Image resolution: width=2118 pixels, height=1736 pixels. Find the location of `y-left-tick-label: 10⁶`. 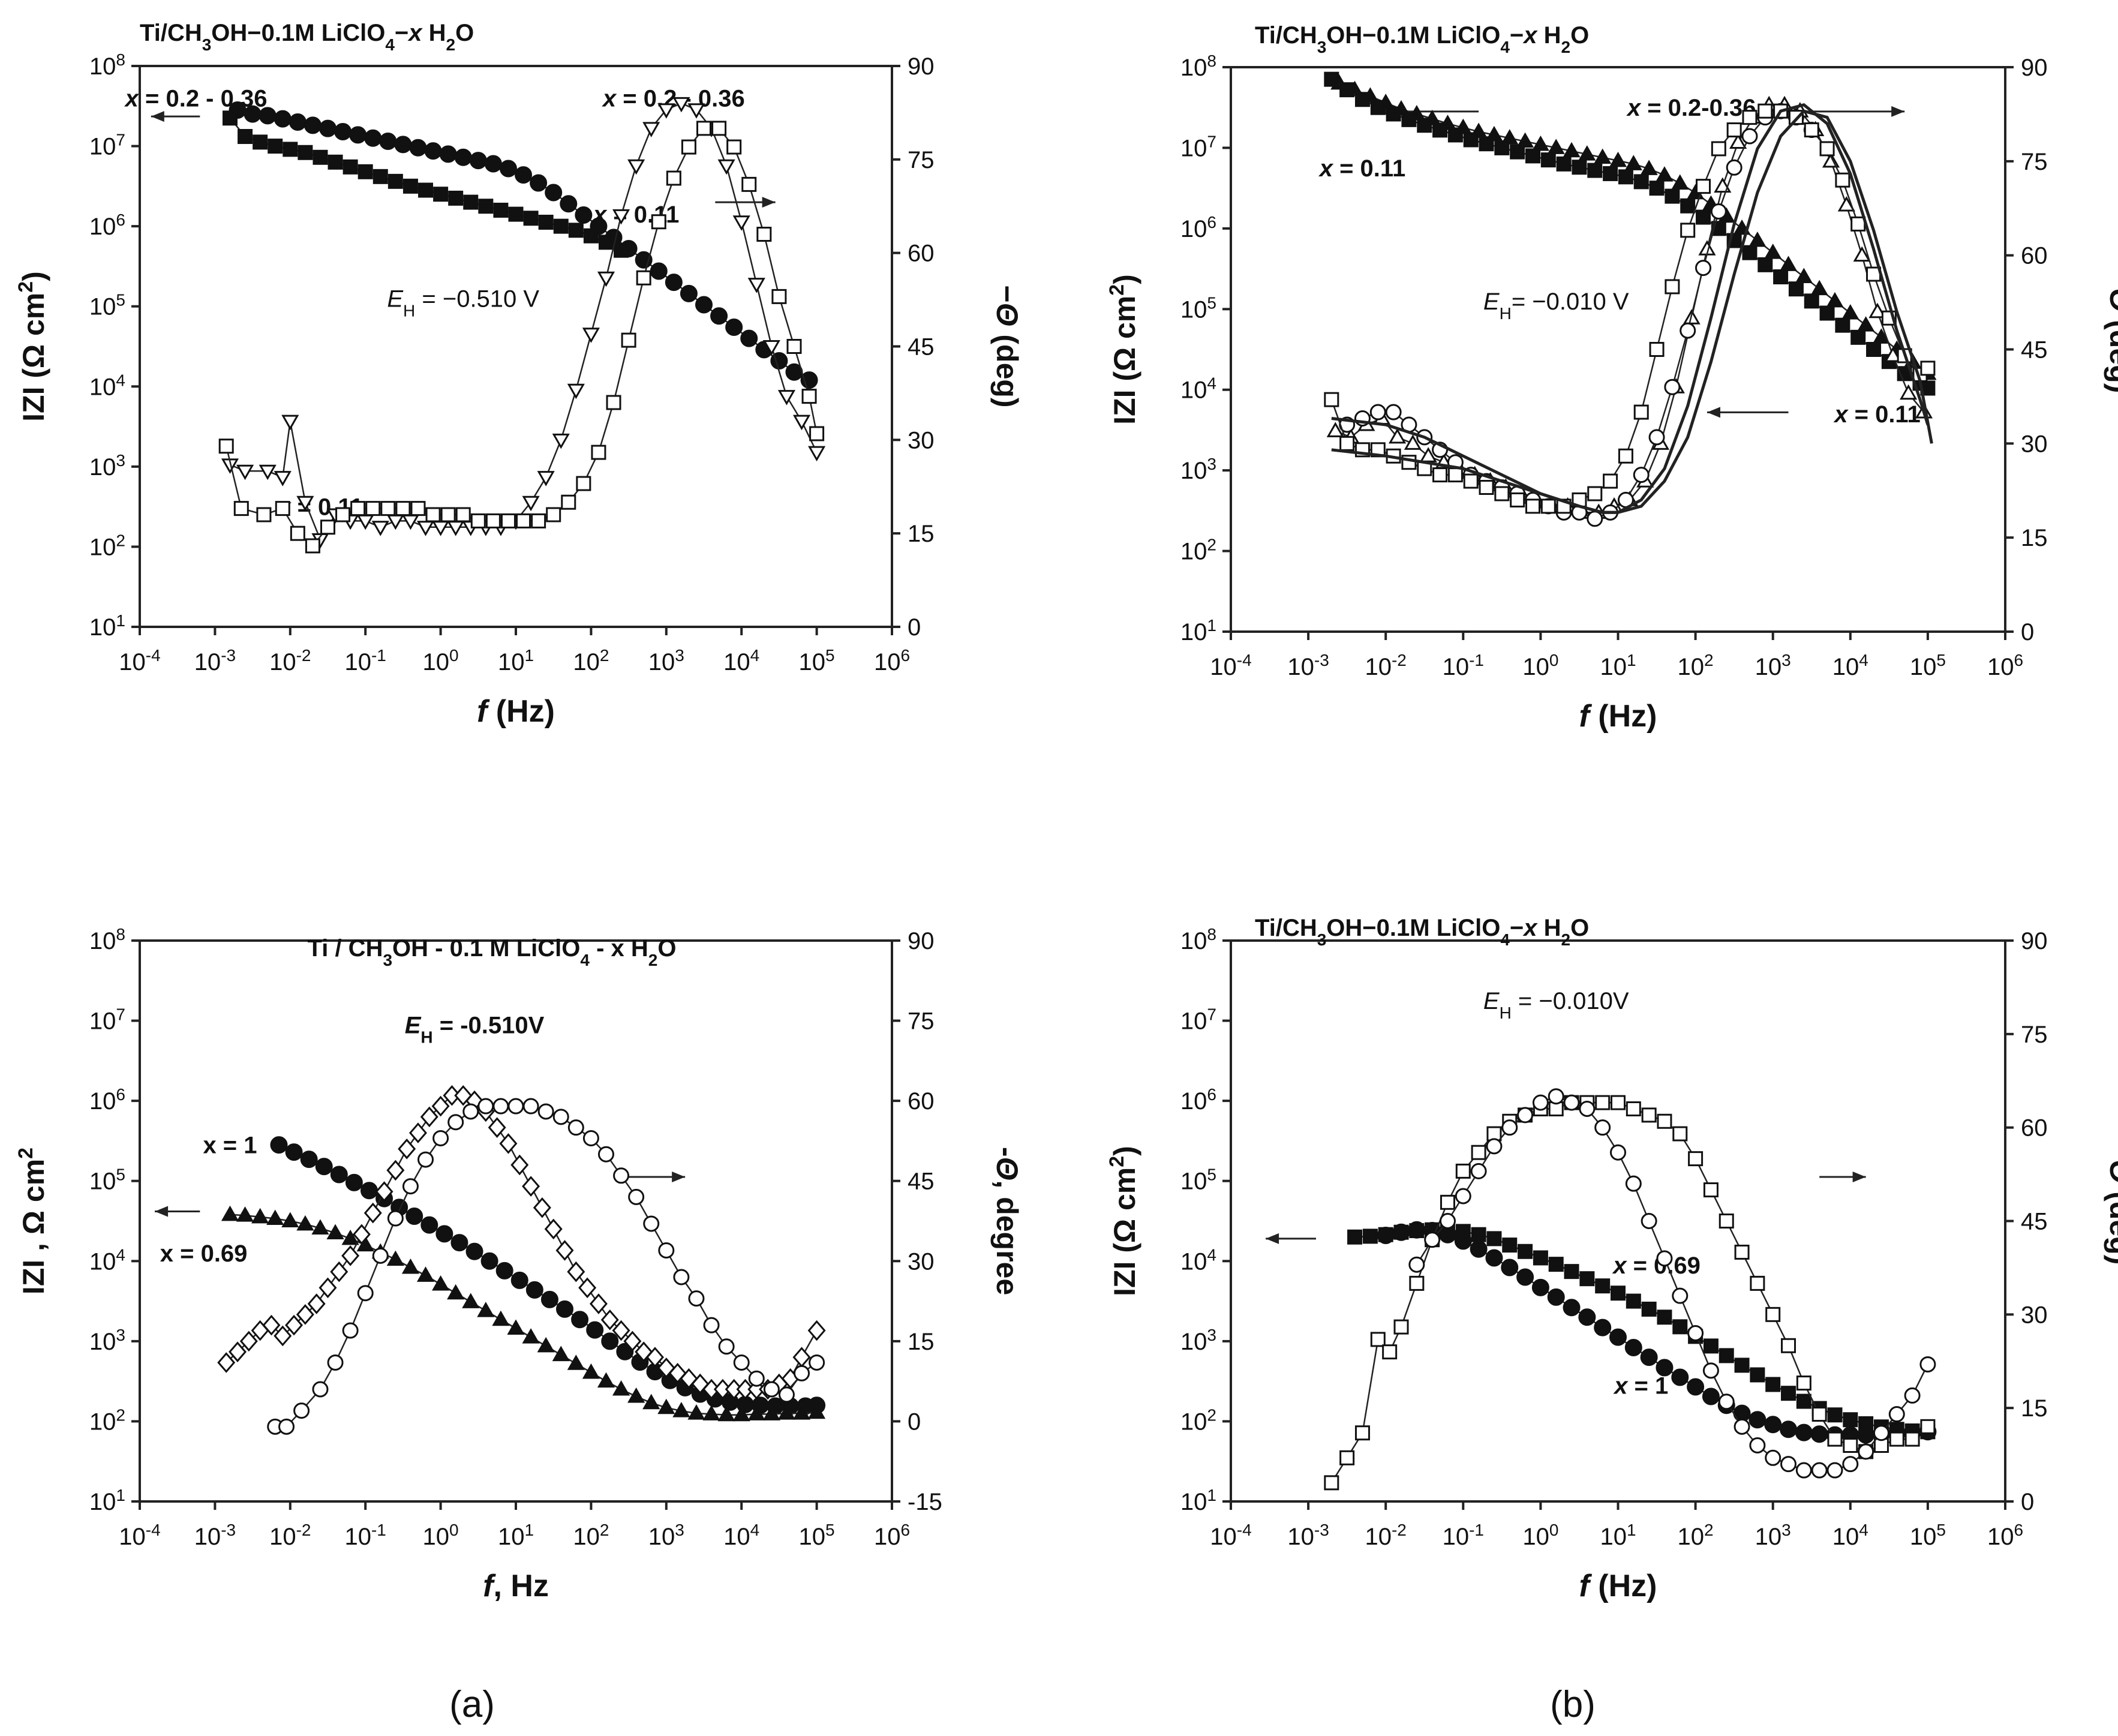

y-left-tick-label: 10⁶ is located at coordinates (1198, 1100).